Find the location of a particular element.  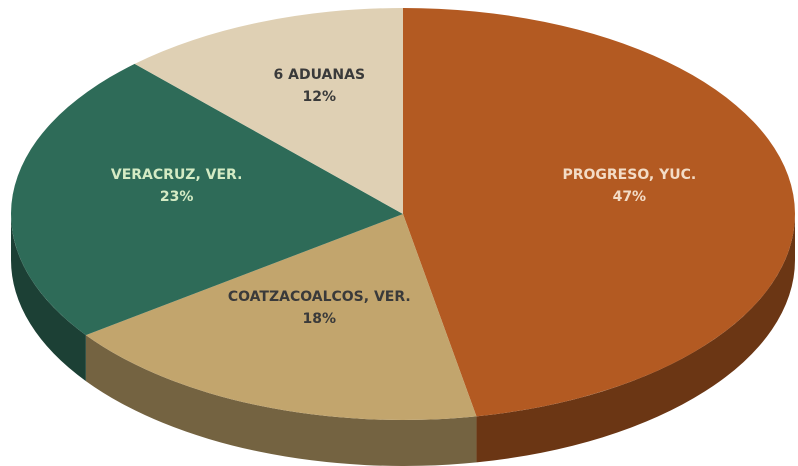

slice-label: COATZACOALCOS, VER. is located at coordinates (319, 297).